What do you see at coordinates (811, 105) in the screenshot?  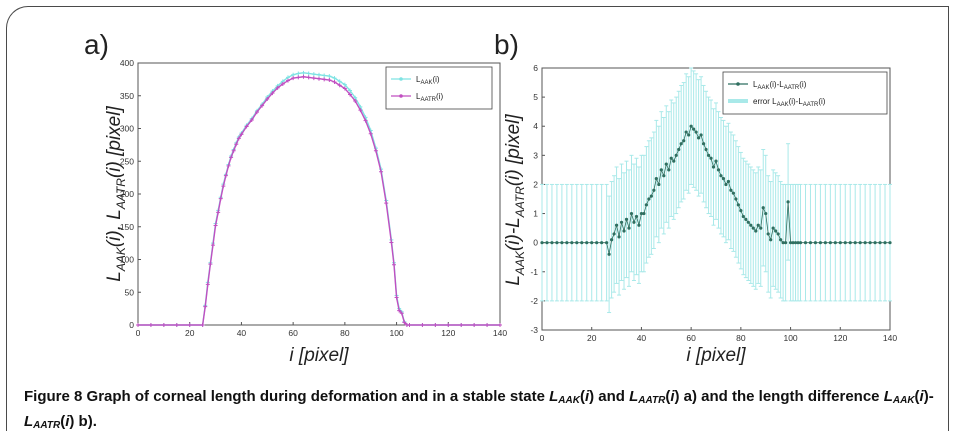 I see `panel-b-legend-text-part: AATR` at bounding box center [811, 105].